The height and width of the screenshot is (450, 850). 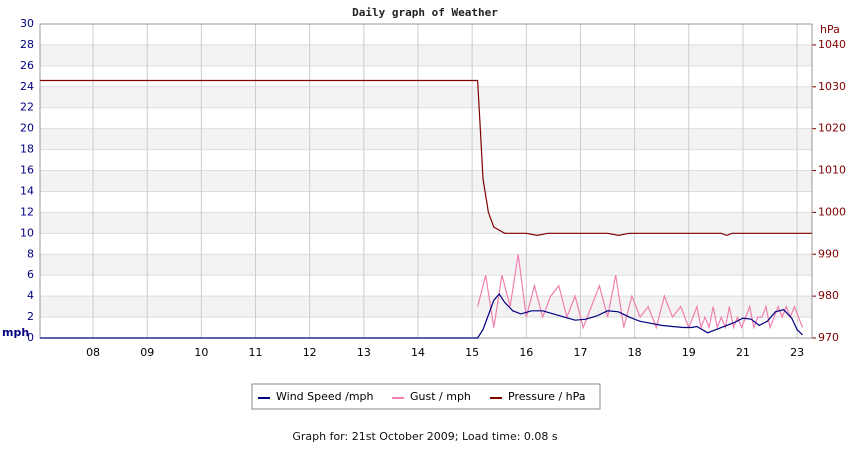 I want to click on x-tick-label: 16, so click(x=526, y=352).